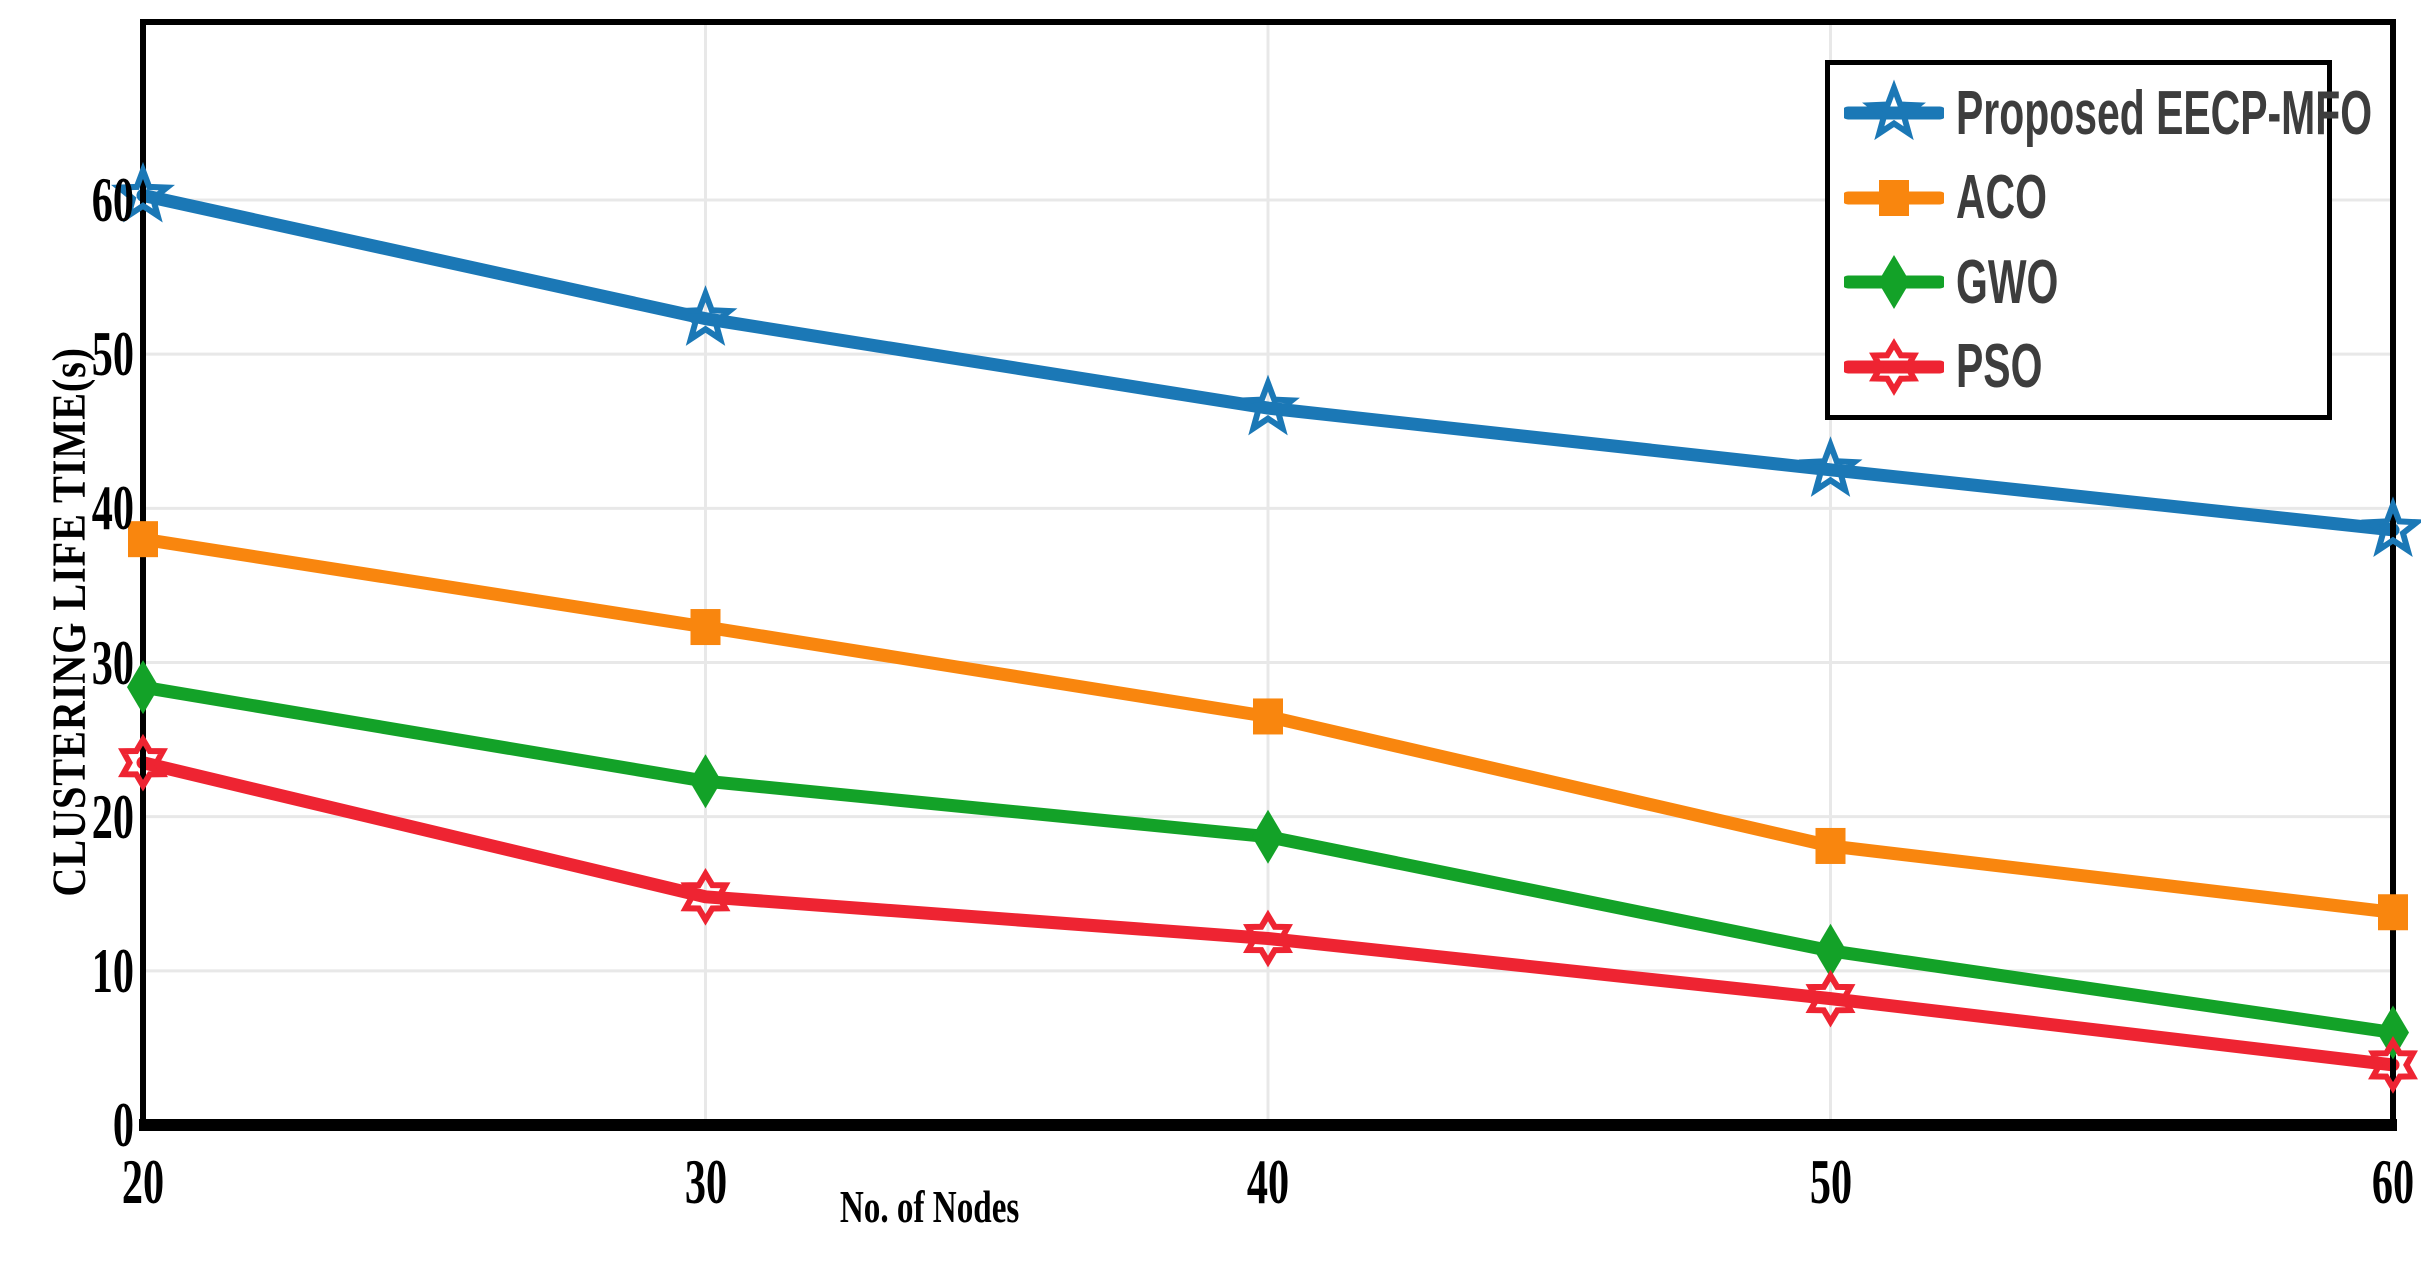 This screenshot has height=1263, width=2421. What do you see at coordinates (112, 662) in the screenshot?
I see `y-tick-text: 30` at bounding box center [112, 662].